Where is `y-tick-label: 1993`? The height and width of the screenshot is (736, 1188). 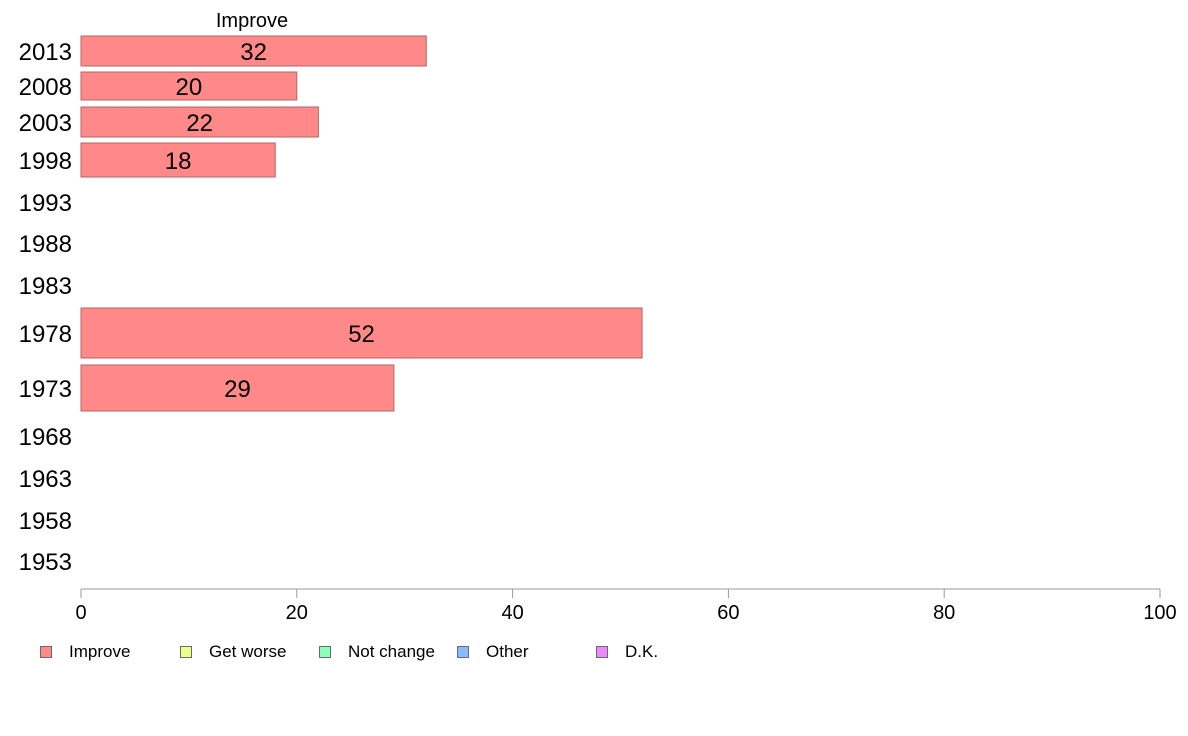
y-tick-label: 1993 is located at coordinates (45, 203).